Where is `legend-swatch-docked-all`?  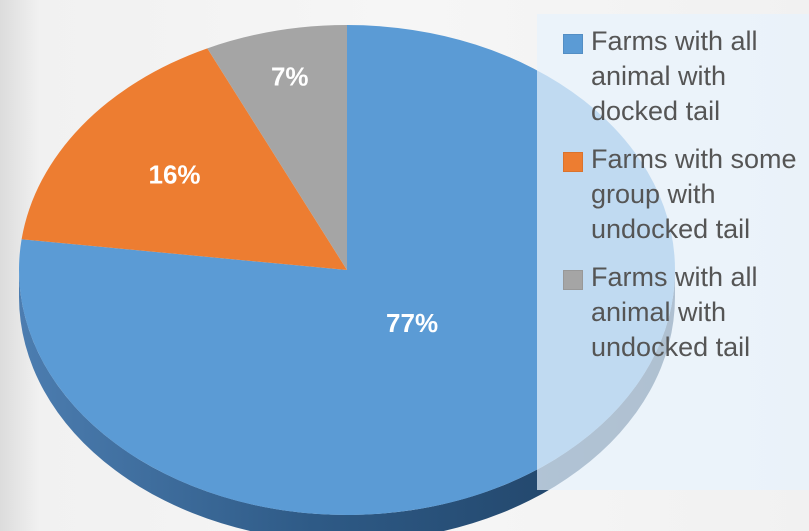
legend-swatch-docked-all is located at coordinates (573, 44).